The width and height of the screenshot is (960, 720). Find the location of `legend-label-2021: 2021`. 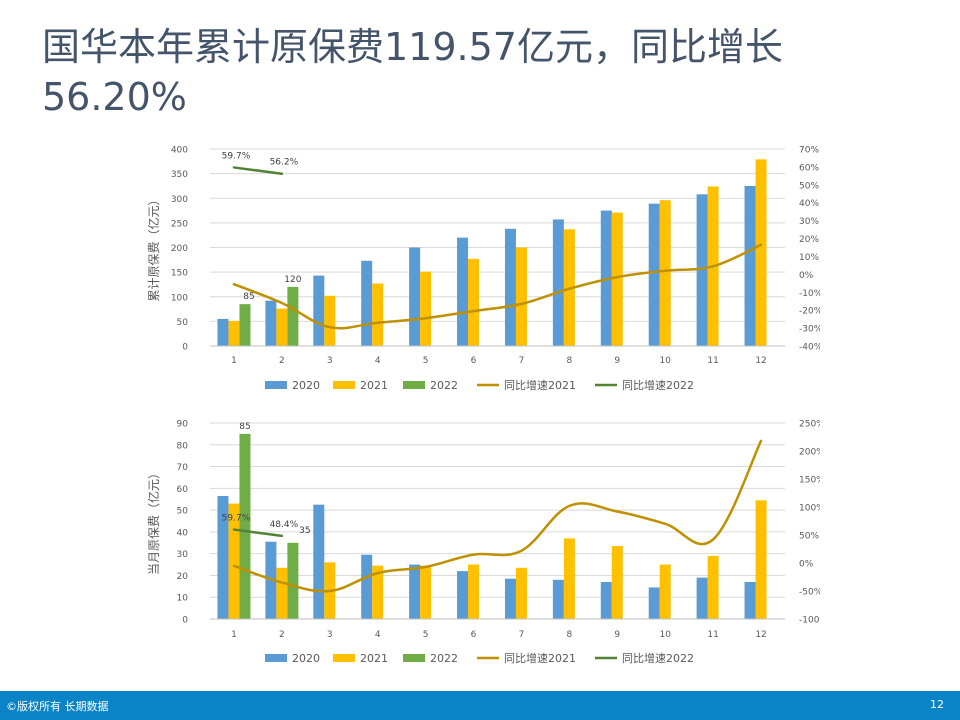

legend-label-2021: 2021 is located at coordinates (374, 658).